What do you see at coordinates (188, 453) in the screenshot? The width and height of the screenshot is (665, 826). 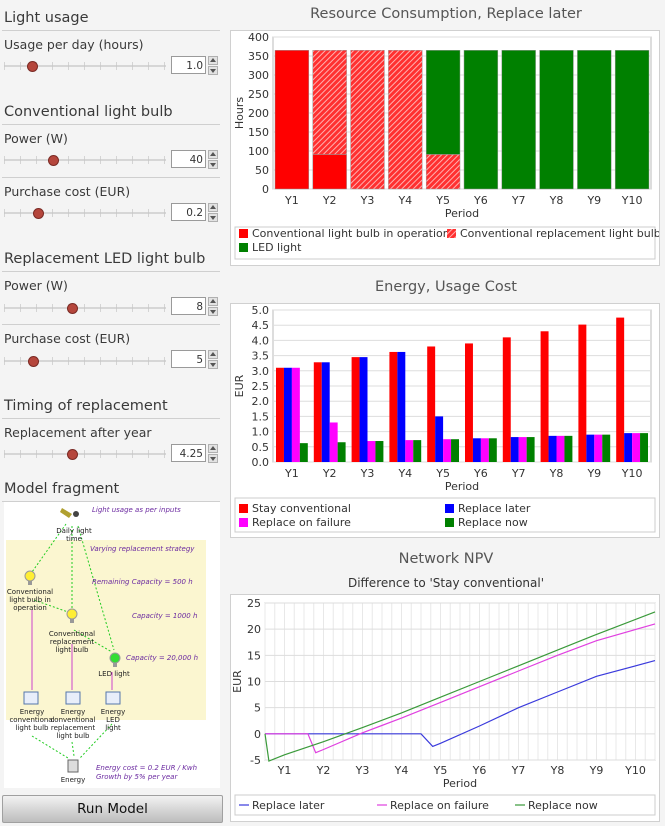 I see `replace-value: 4.25` at bounding box center [188, 453].